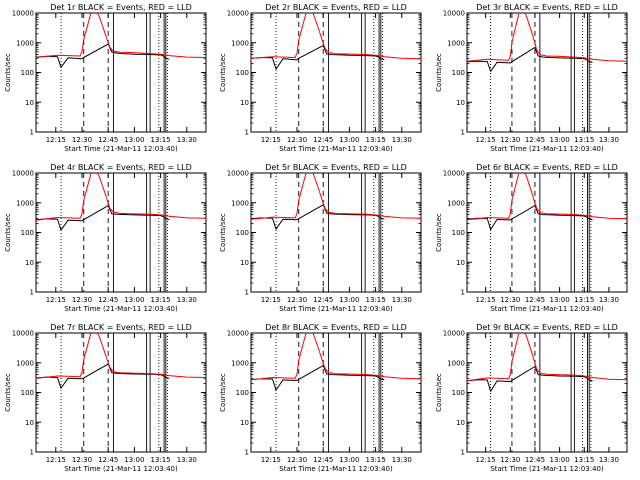 The image size is (640, 480). Describe the element at coordinates (547, 167) in the screenshot. I see `panel-title: Det 6r BLACK = Events, RED = LLD` at that location.